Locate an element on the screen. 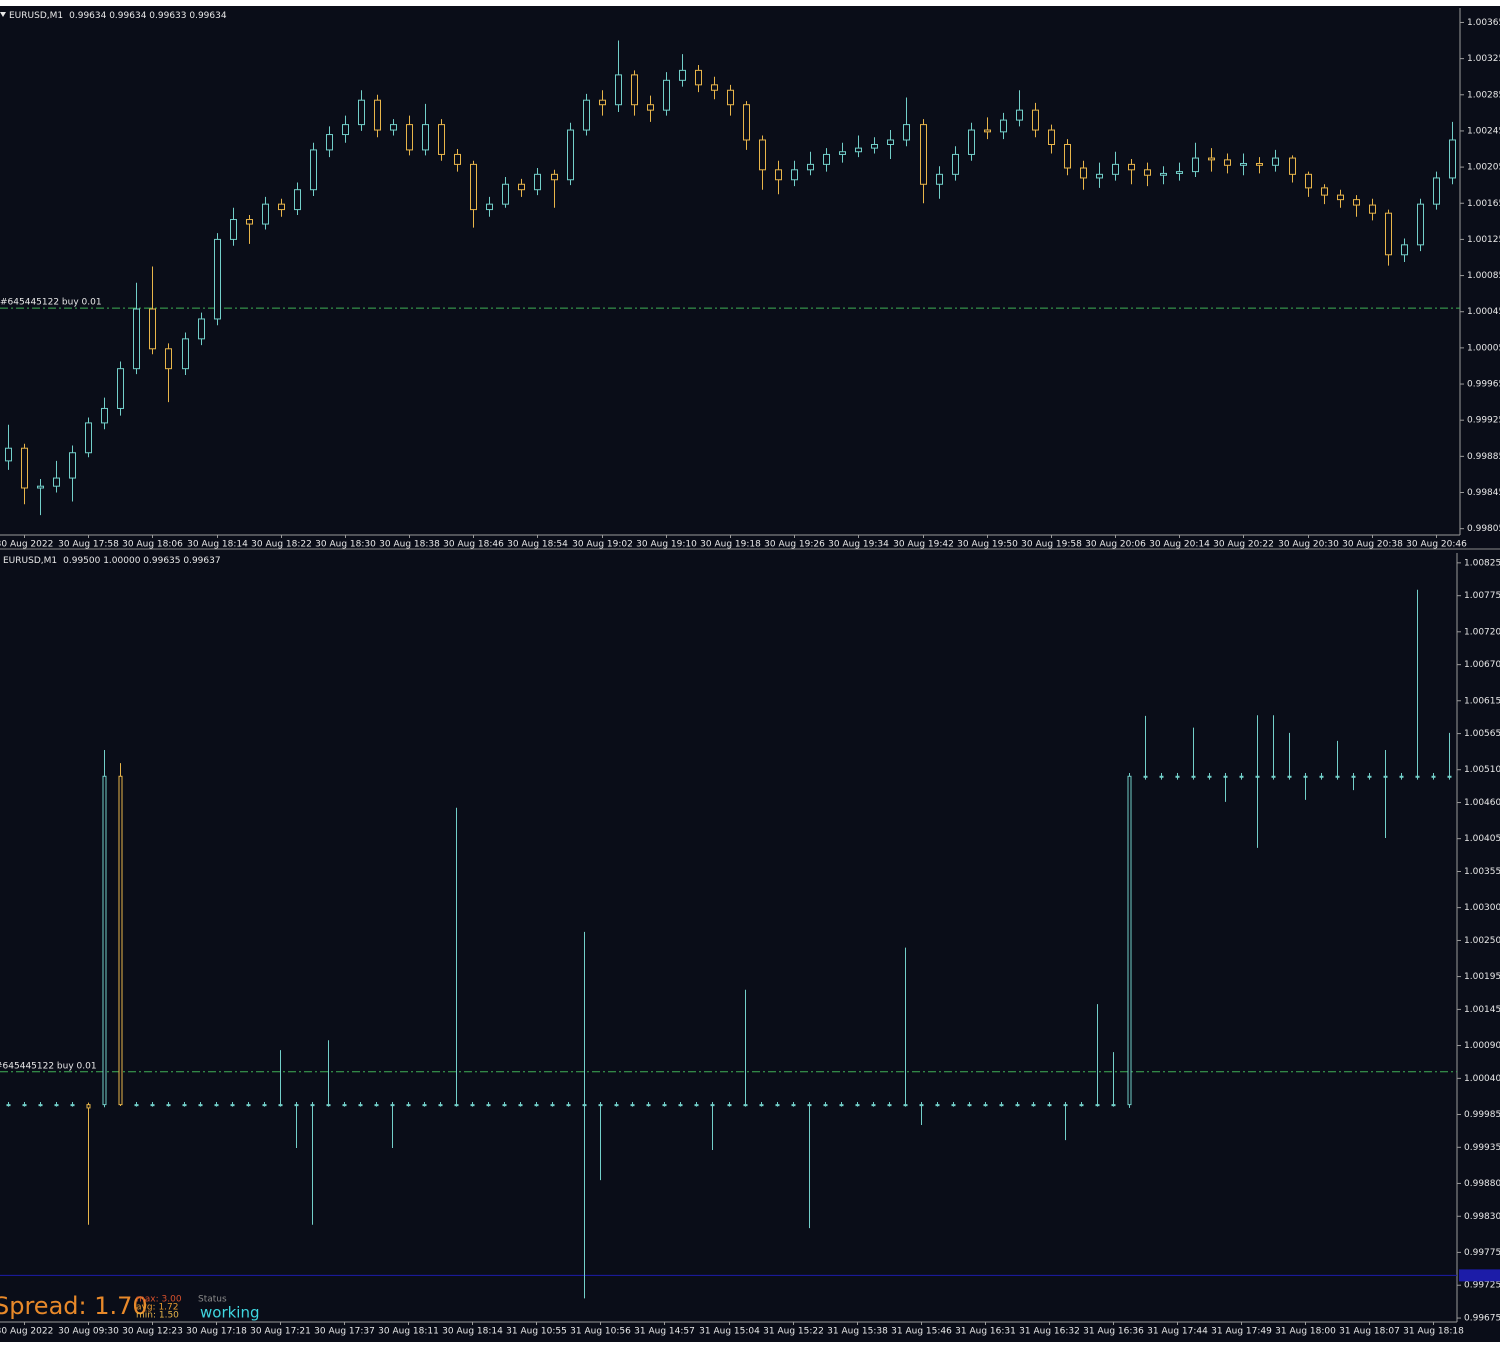 The image size is (1500, 1350). x-tick-label: 31 Aug 14:57 is located at coordinates (664, 1332).